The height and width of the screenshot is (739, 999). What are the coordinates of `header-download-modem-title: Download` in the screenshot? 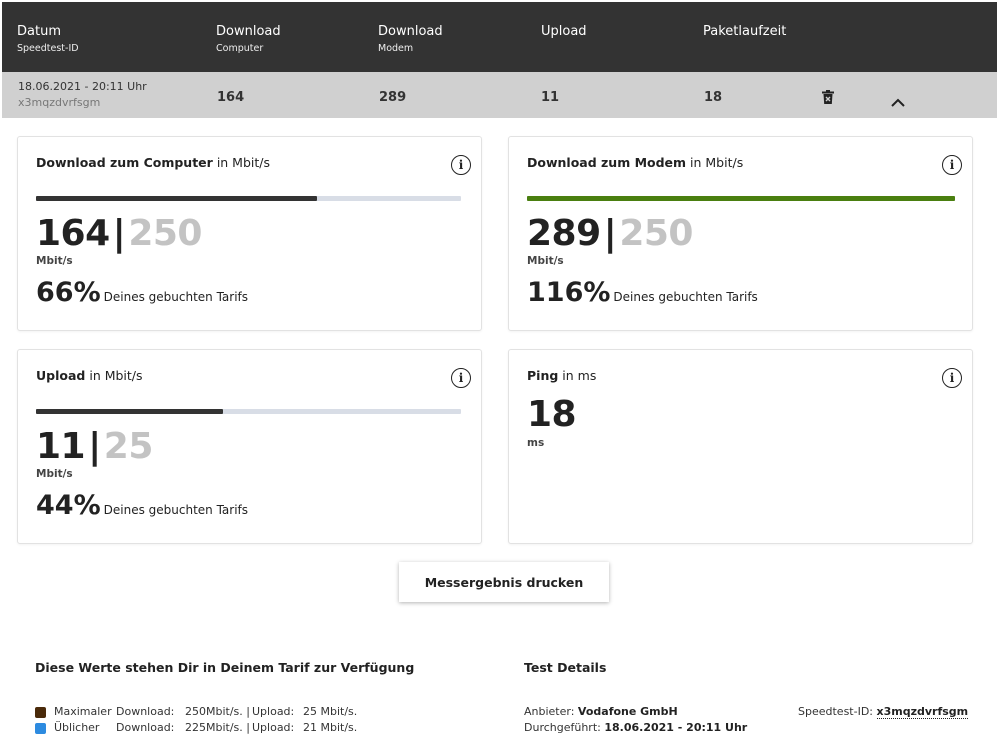 It's located at (410, 31).